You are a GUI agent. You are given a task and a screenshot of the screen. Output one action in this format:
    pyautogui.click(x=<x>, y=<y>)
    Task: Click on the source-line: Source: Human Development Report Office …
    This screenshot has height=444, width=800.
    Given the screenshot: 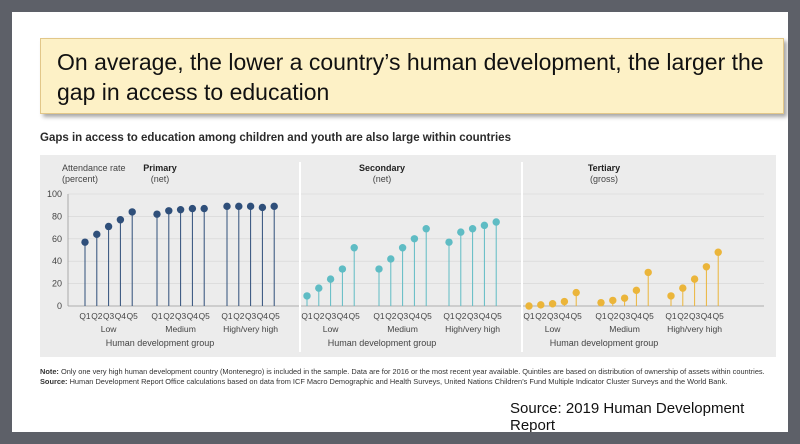 What is the action you would take?
    pyautogui.click(x=410, y=382)
    